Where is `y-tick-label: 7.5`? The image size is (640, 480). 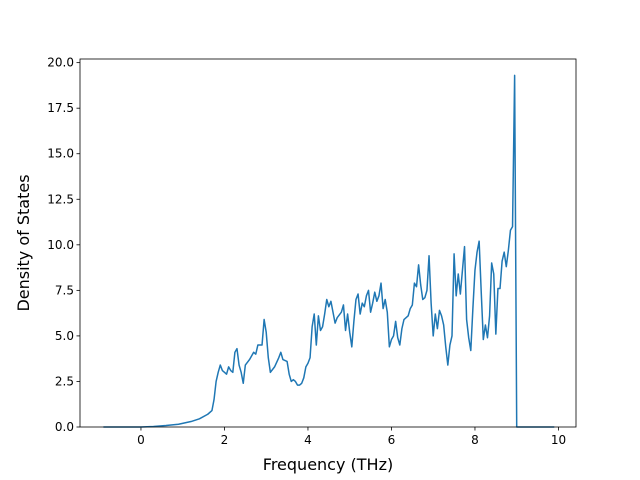 y-tick-label: 7.5 is located at coordinates (64, 290).